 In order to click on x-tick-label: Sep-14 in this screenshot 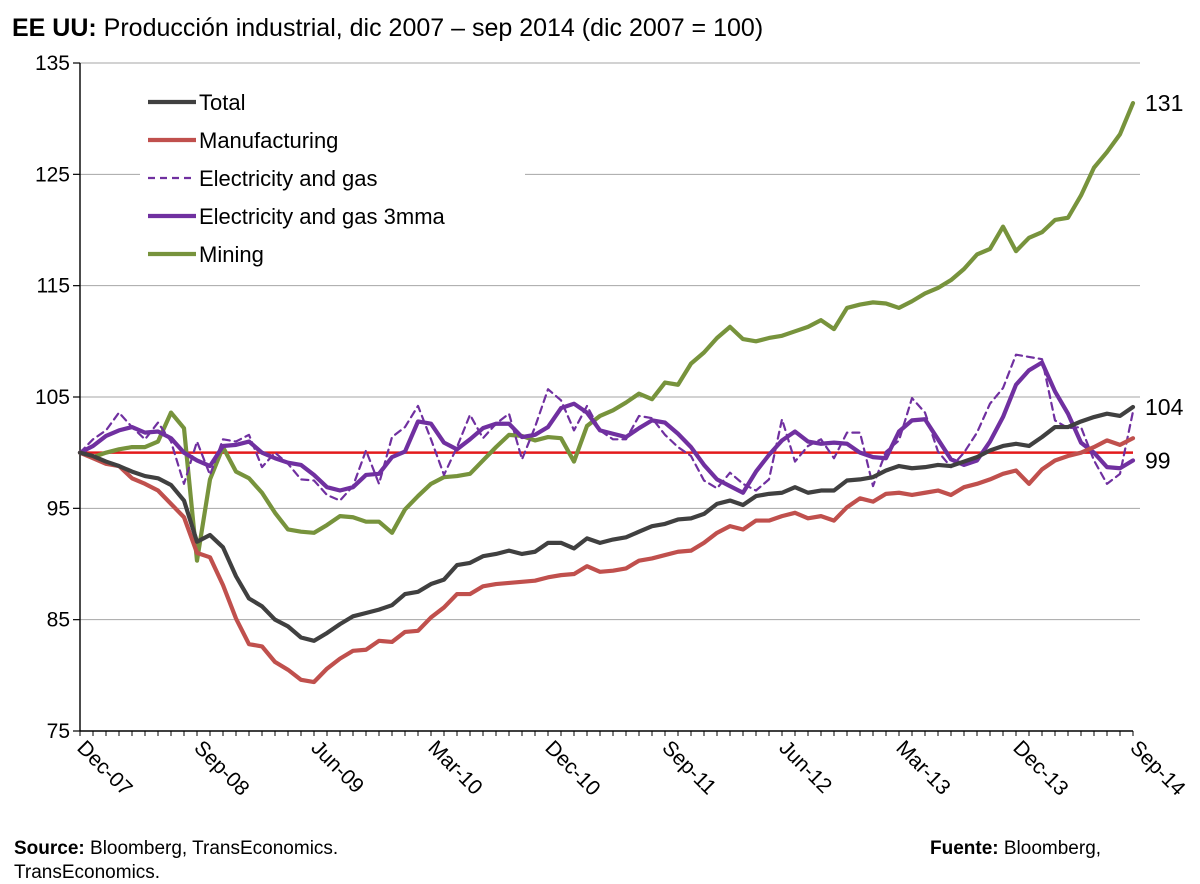, I will do `click(1157, 768)`.